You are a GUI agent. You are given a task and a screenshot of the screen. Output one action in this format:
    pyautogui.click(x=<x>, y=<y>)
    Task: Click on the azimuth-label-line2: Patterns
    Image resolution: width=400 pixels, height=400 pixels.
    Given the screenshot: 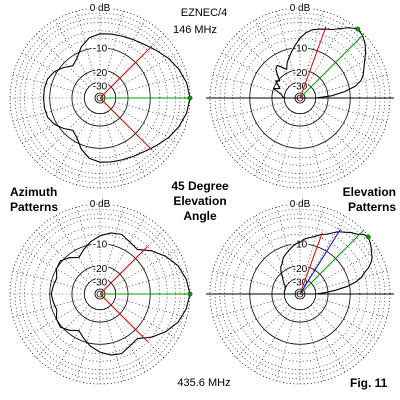 What is the action you would take?
    pyautogui.click(x=34, y=207)
    